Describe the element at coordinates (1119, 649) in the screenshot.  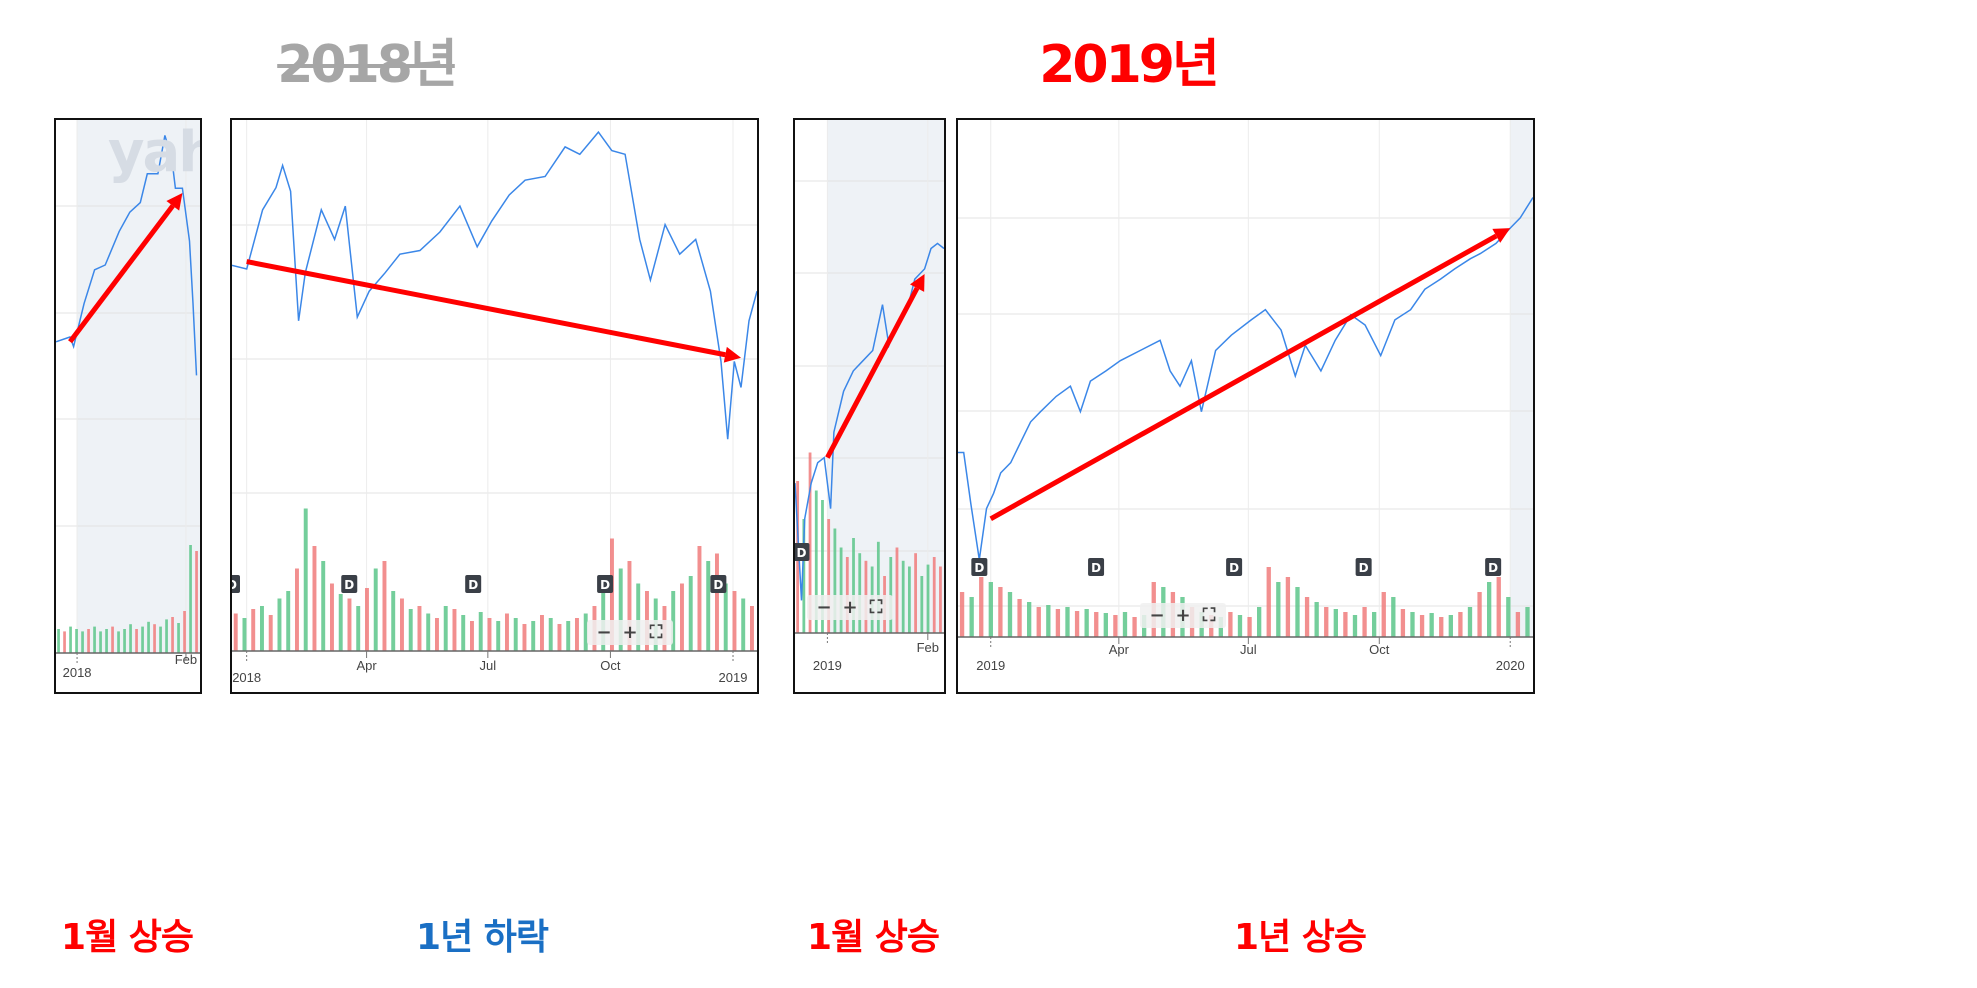
I see `x-tick-label: Apr` at that location.